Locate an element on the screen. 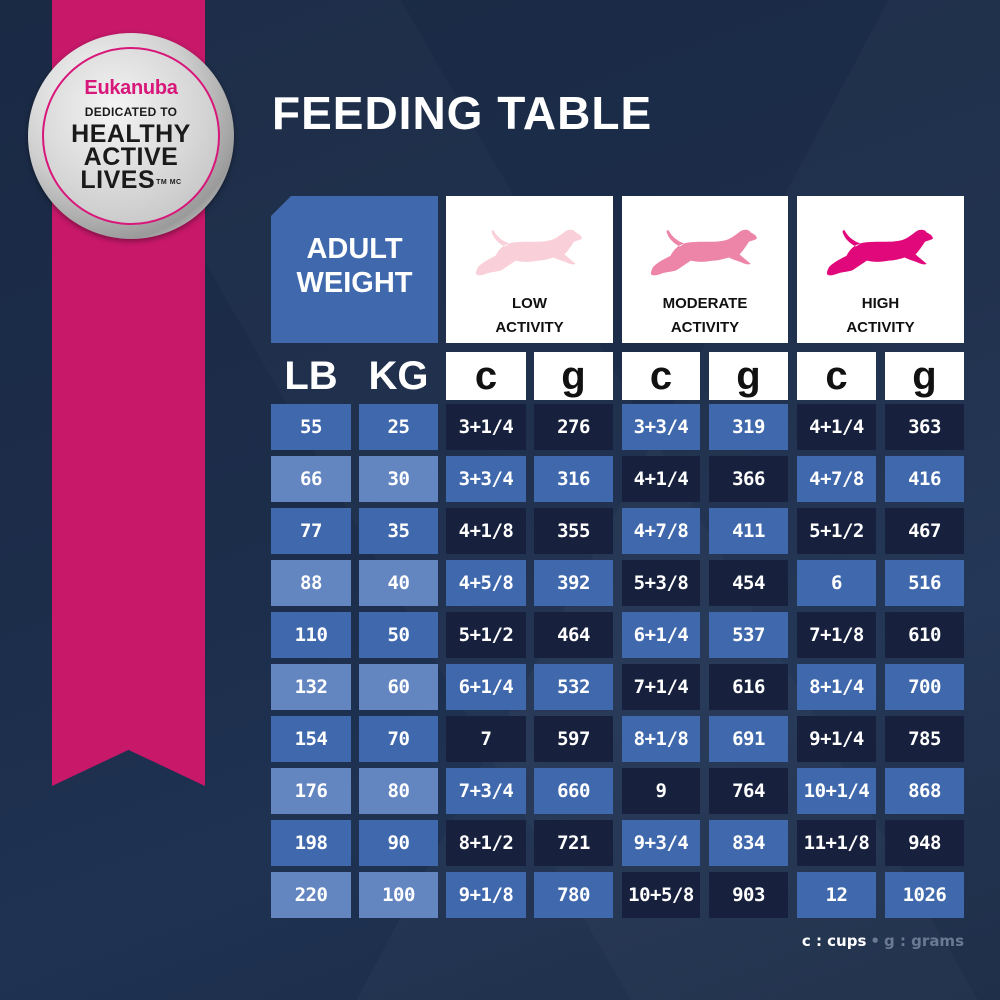 Image resolution: width=1000 pixels, height=1000 pixels. grams-column-header-high: g is located at coordinates (924, 376).